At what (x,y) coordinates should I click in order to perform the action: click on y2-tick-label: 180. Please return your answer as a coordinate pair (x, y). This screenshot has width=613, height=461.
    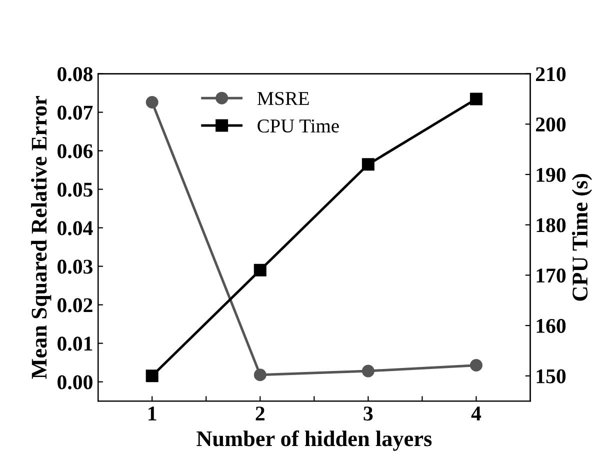
    Looking at the image, I should click on (551, 225).